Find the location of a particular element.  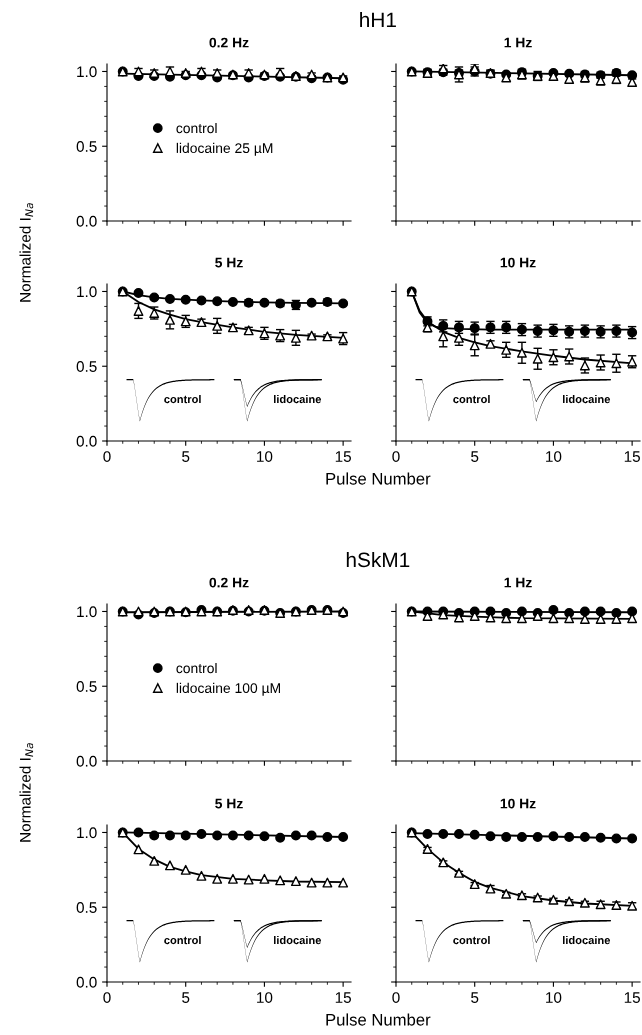

chart-title: hSkM1 is located at coordinates (378, 559).